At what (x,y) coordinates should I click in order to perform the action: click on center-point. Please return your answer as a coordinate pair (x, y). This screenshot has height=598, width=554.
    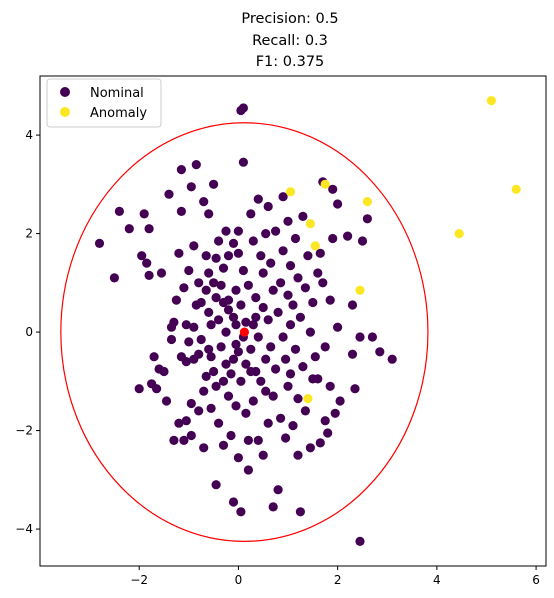
    Looking at the image, I should click on (244, 332).